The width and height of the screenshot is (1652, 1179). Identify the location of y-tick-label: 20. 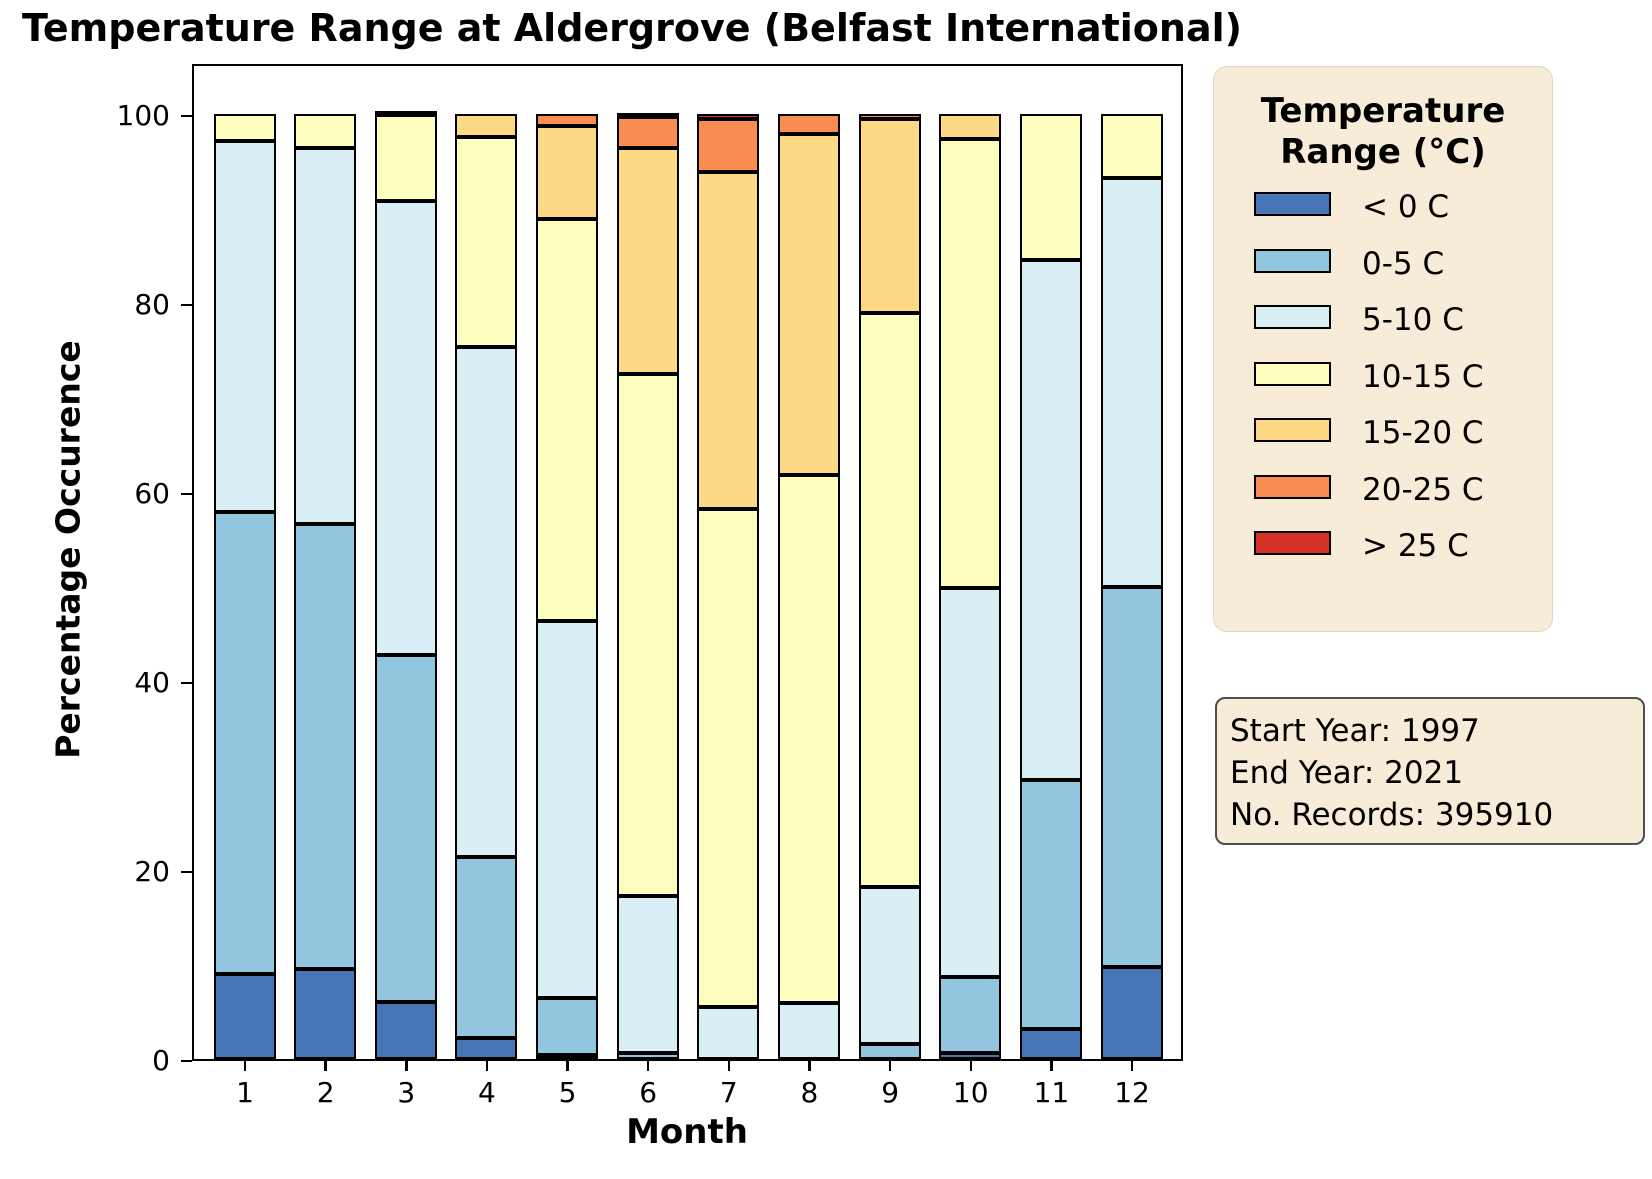
(152, 871).